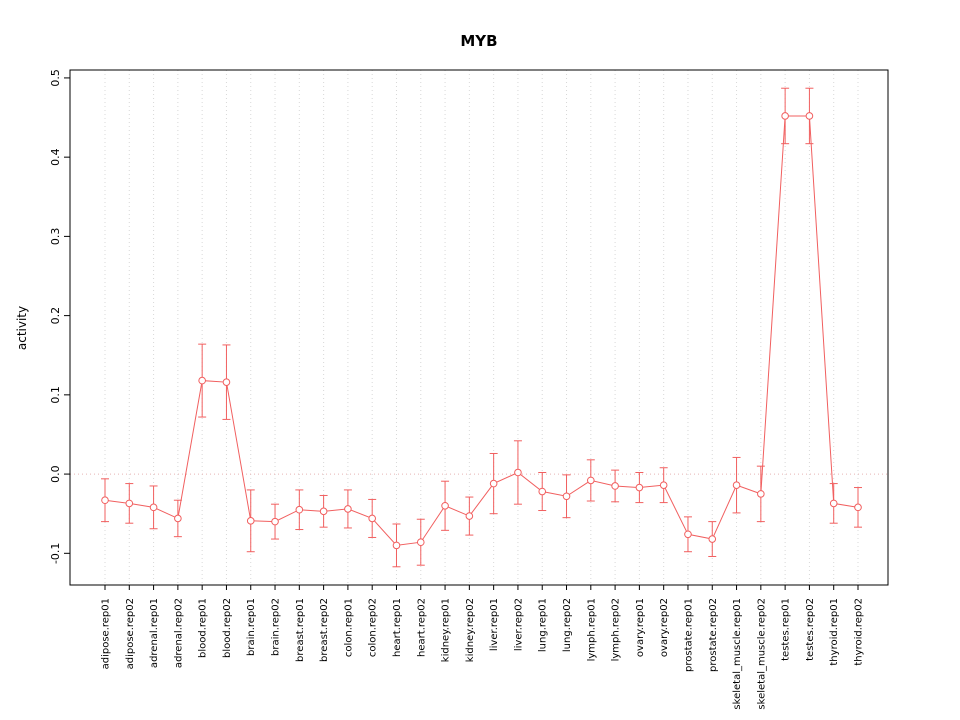  I want to click on svg-text: 0.3, so click(55, 237).